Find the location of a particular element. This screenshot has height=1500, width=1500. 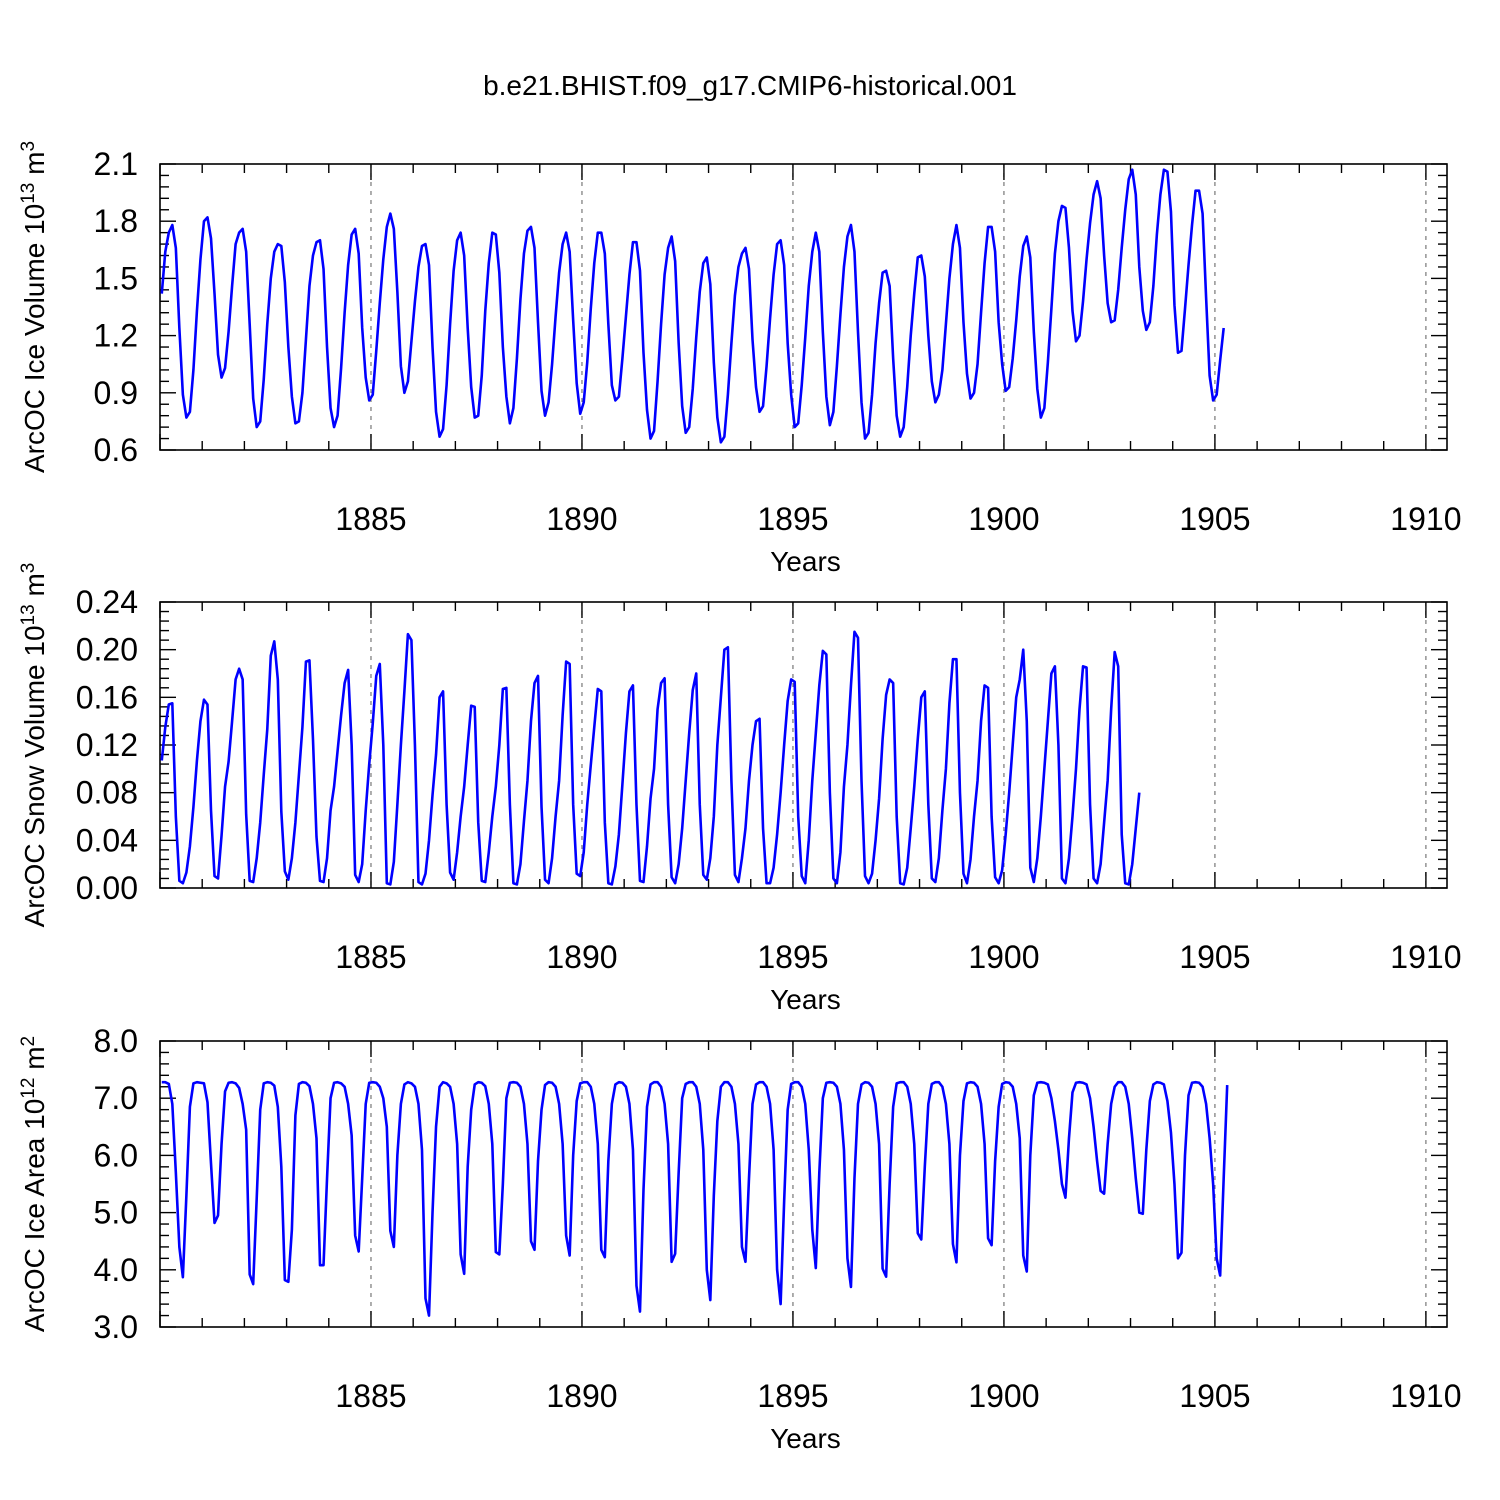

figure-title: b.e21.BHIST.f09_g17.CMIP6-historical.001 is located at coordinates (750, 85).